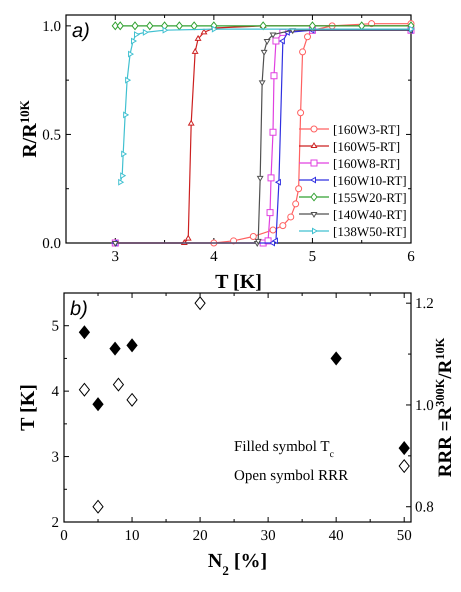 This screenshot has height=592, width=461. Describe the element at coordinates (132, 536) in the screenshot. I see `x-tick-label: 10` at that location.